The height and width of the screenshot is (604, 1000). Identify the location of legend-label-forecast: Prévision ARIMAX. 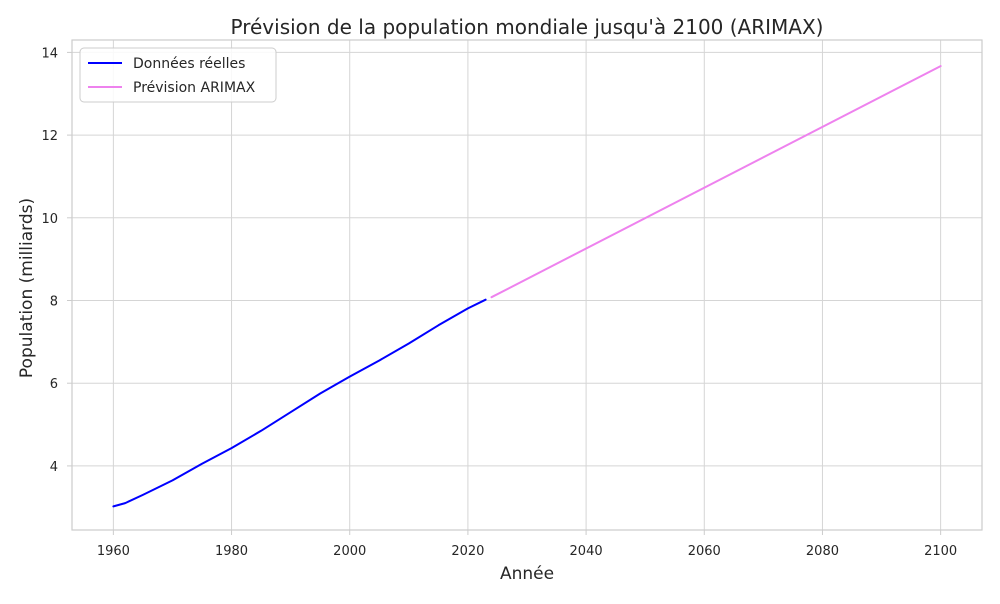
(194, 88).